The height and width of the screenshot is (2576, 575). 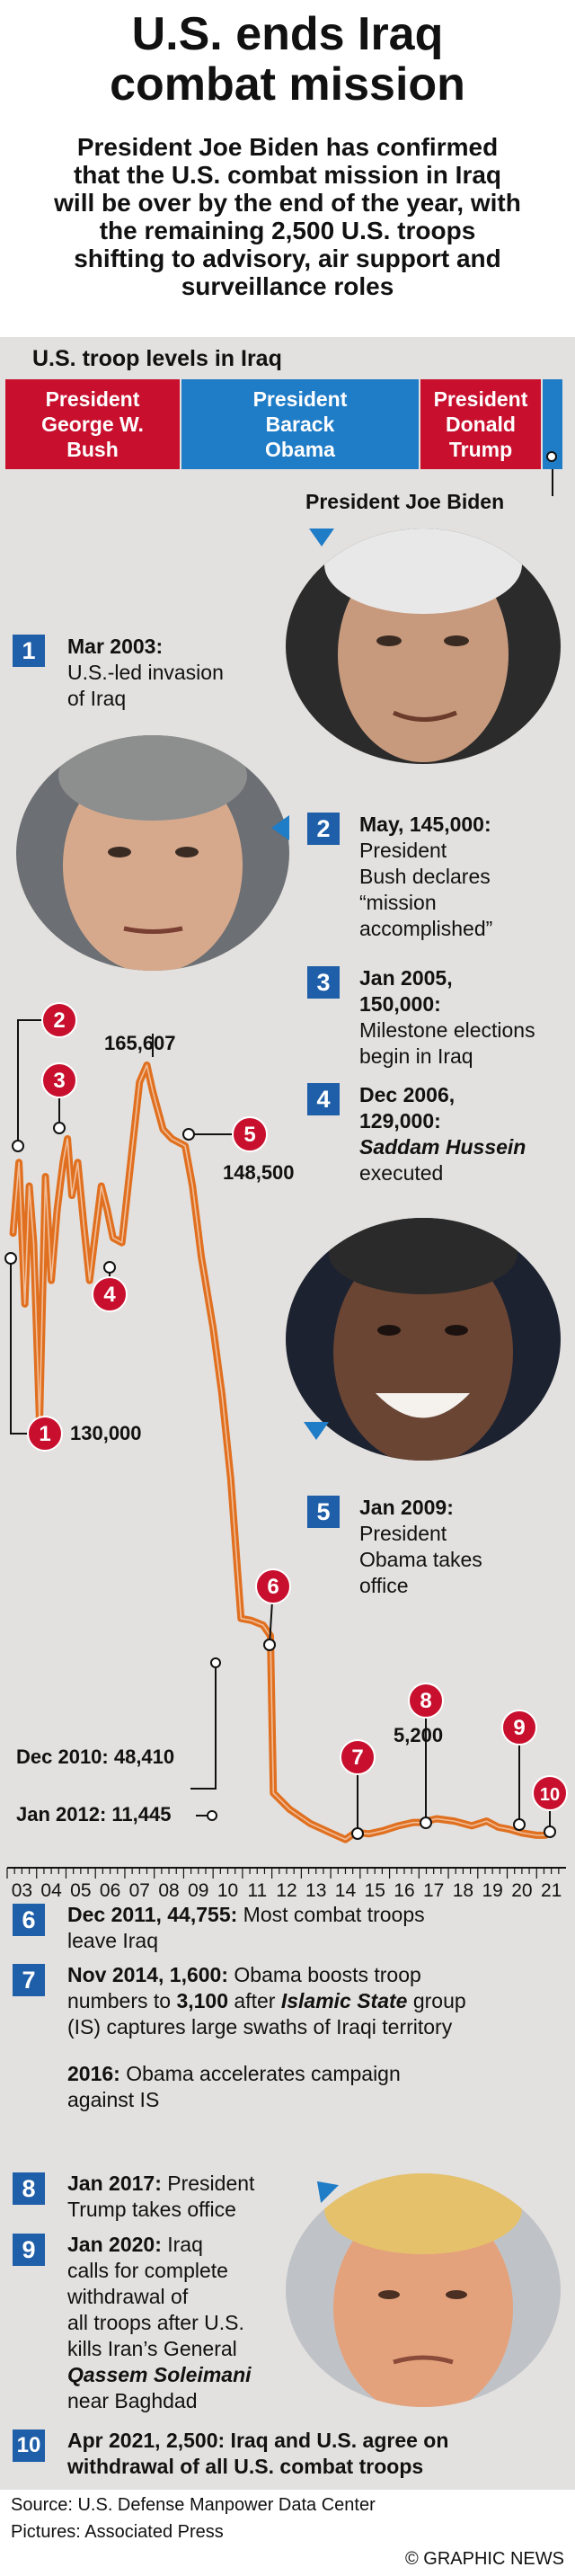 What do you see at coordinates (94, 1814) in the screenshot?
I see `jan-2012-value-label: Jan 2012: 11,445` at bounding box center [94, 1814].